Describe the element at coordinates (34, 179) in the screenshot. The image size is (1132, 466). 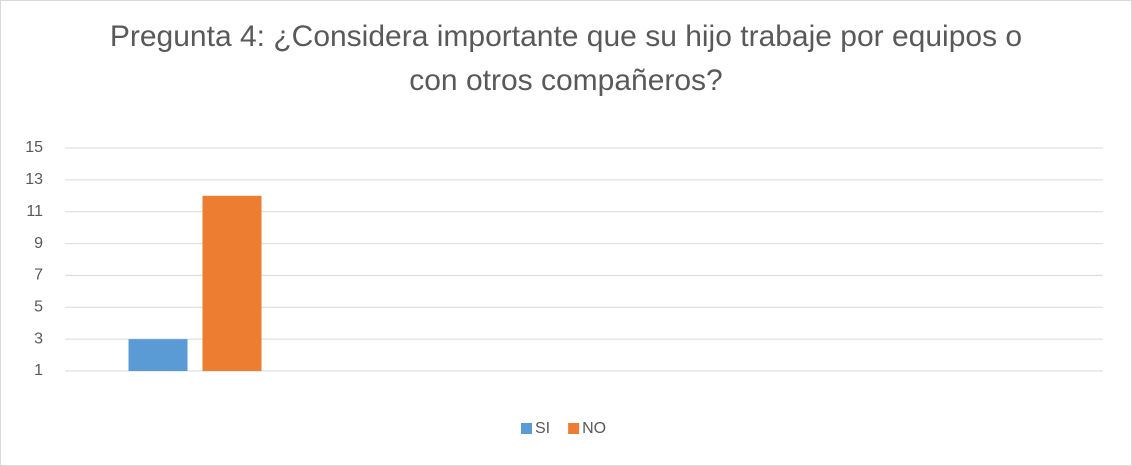
I see `y-tick-label: 13` at that location.